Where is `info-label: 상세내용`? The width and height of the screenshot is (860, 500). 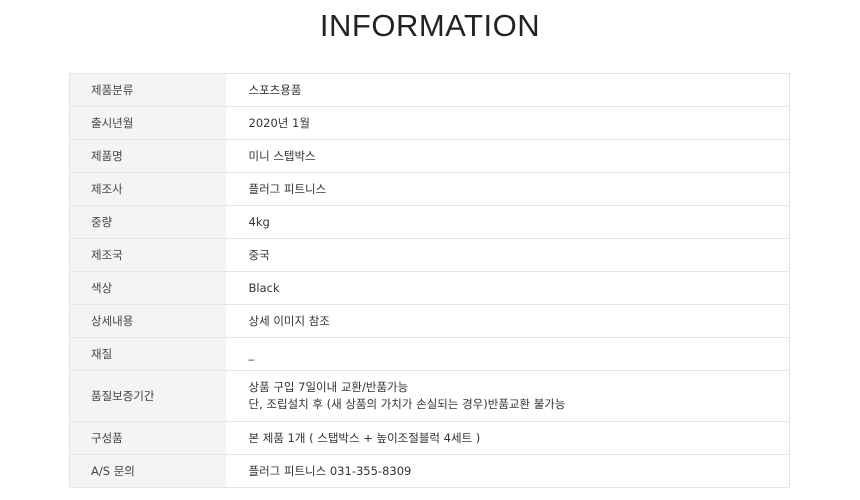 info-label: 상세내용 is located at coordinates (147, 321).